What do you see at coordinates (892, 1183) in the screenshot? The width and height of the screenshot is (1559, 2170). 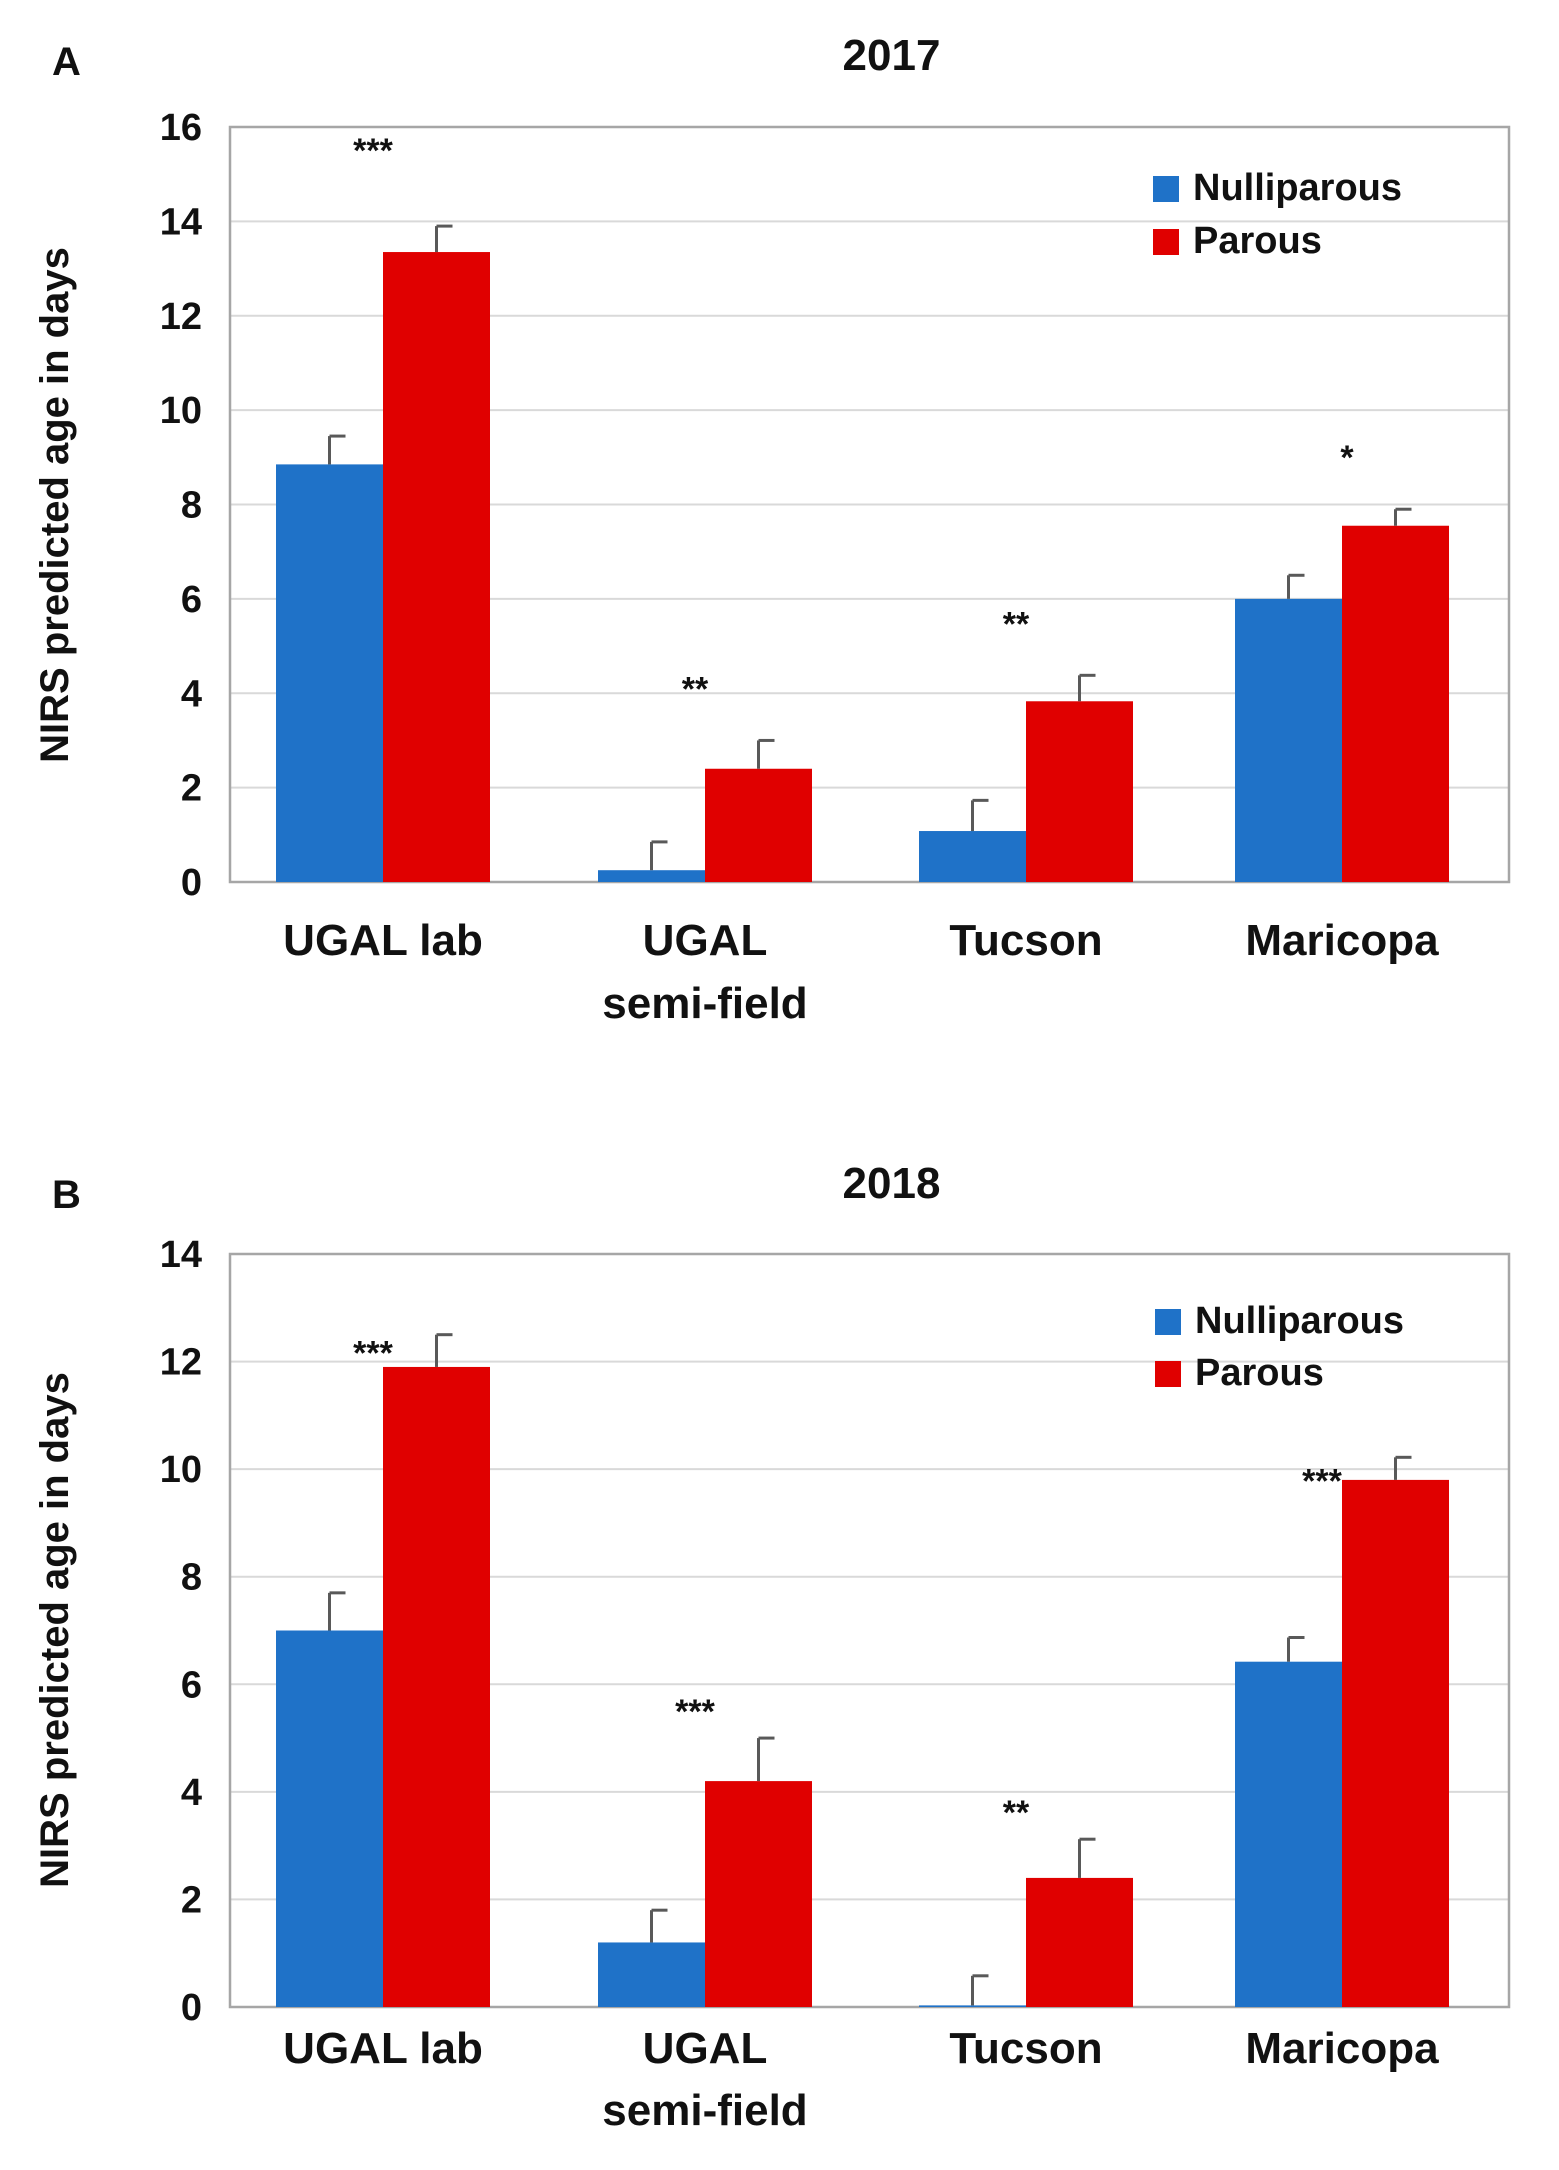 I see `chart-title: 2018` at bounding box center [892, 1183].